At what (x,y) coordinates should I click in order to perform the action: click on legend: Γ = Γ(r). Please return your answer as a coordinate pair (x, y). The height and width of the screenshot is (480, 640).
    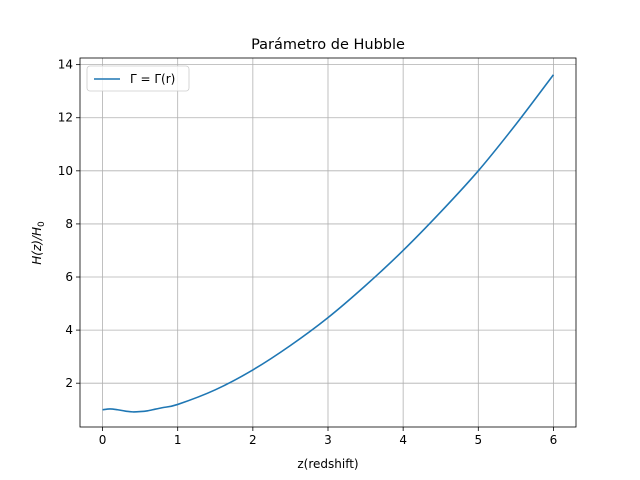
    Looking at the image, I should click on (138, 78).